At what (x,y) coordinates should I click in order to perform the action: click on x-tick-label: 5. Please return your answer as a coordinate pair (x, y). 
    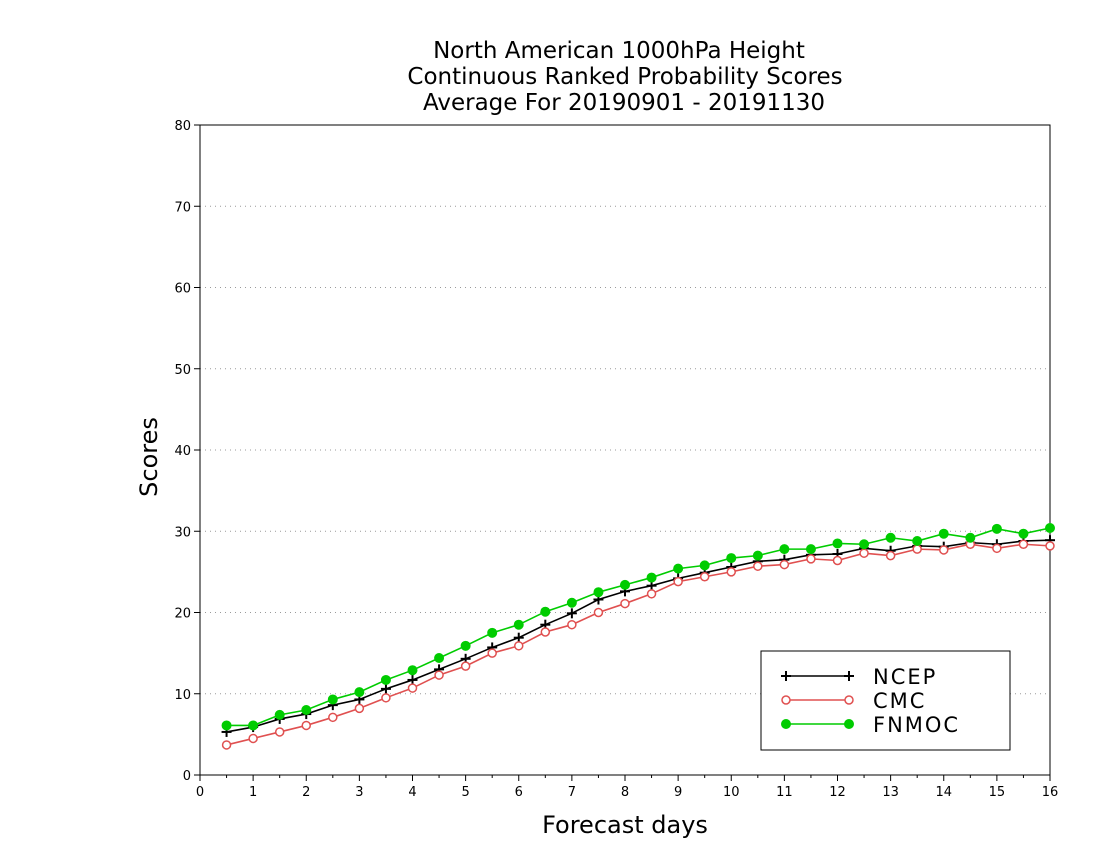
    Looking at the image, I should click on (465, 792).